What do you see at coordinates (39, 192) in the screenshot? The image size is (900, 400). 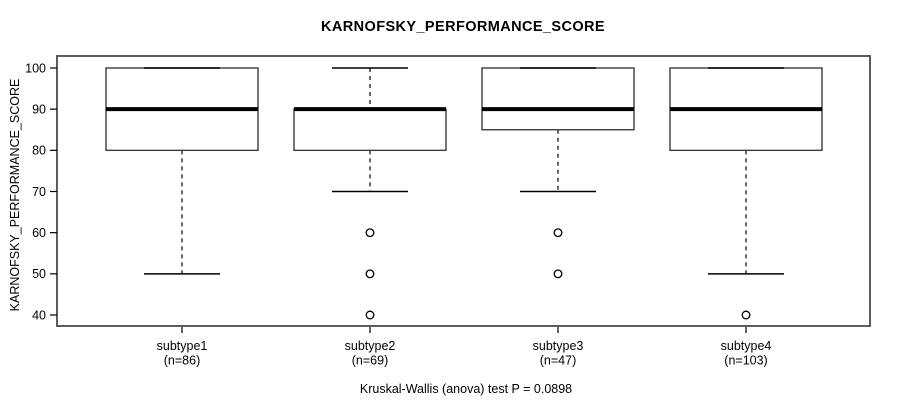 I see `y-tick-label: 70` at bounding box center [39, 192].